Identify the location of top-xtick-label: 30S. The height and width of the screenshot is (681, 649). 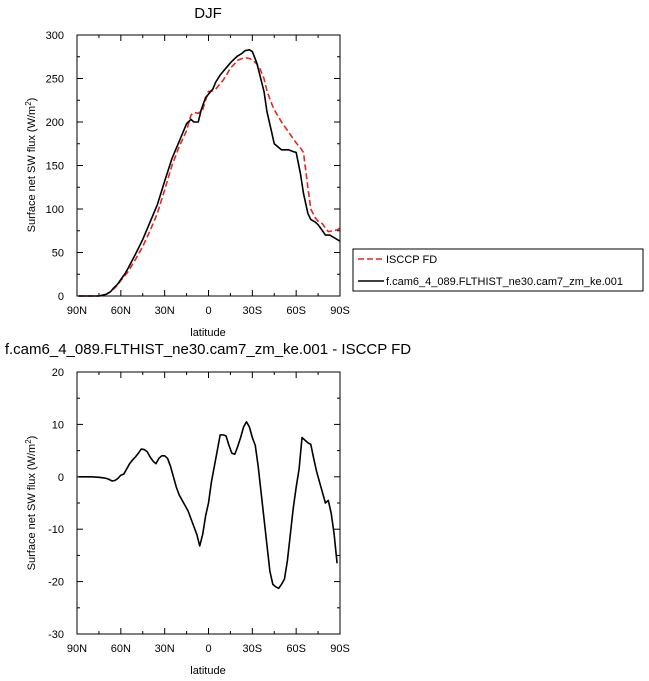
(253, 311).